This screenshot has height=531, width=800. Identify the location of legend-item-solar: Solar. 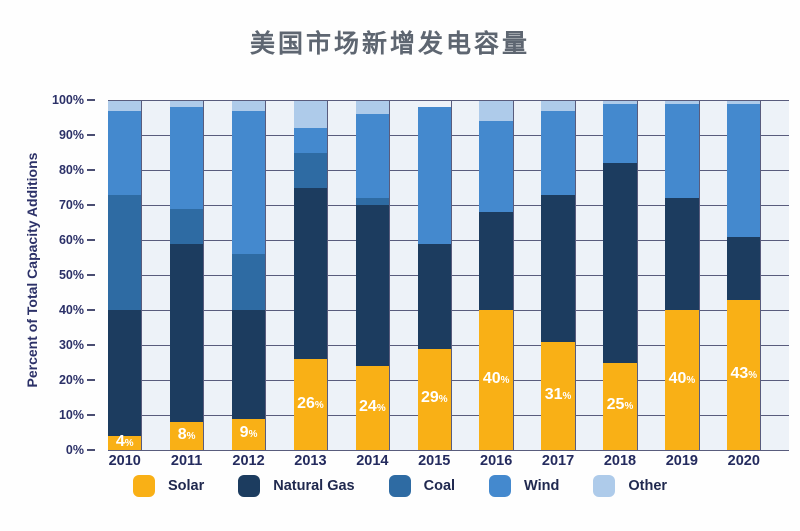
(168, 486).